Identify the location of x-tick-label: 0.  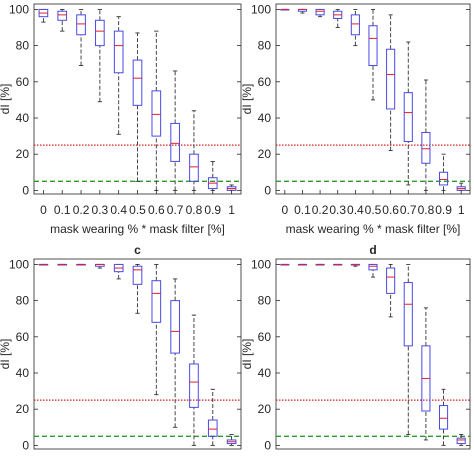
(284, 210).